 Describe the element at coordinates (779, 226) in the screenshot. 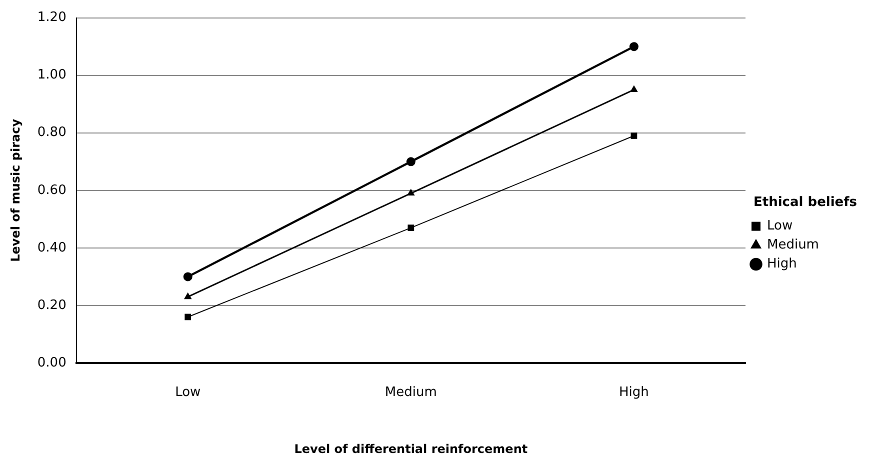

I see `legend-label: Low` at that location.